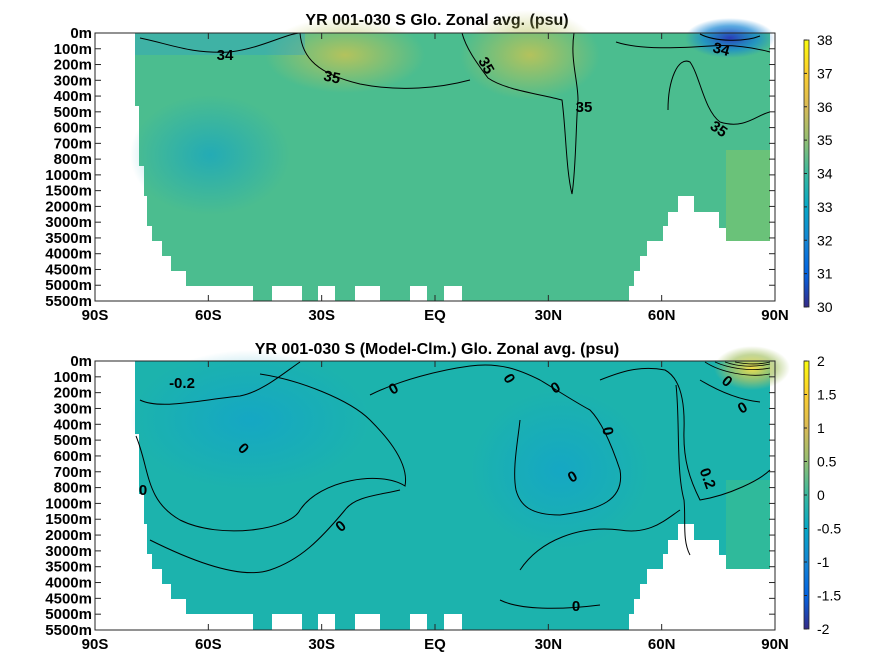 Image resolution: width=875 pixels, height=656 pixels. I want to click on lower-y-tick-label: 5000m, so click(68, 614).